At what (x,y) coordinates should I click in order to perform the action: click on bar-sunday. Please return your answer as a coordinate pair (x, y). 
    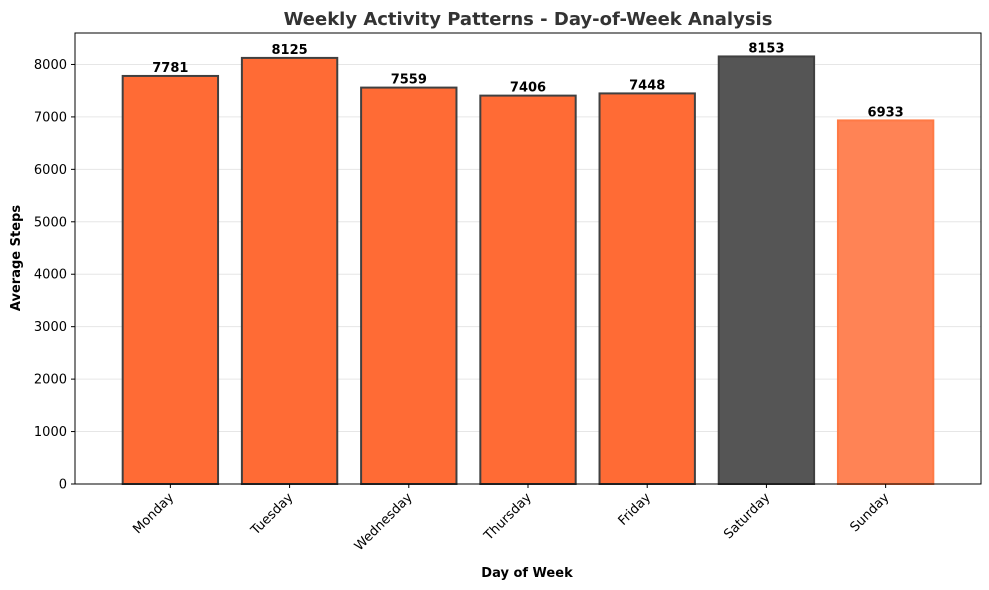
    Looking at the image, I should click on (885, 302).